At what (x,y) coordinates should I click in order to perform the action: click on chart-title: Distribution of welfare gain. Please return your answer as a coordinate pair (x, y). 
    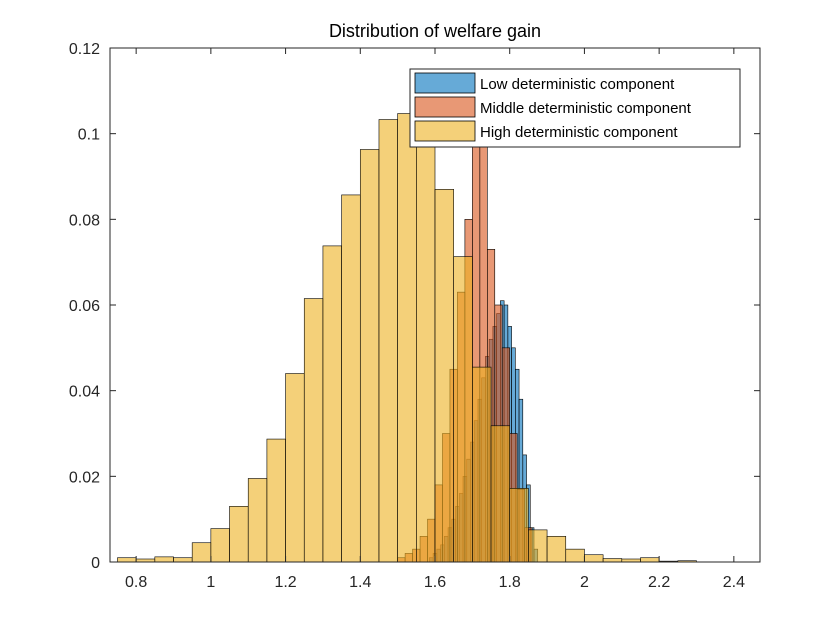
    Looking at the image, I should click on (435, 31).